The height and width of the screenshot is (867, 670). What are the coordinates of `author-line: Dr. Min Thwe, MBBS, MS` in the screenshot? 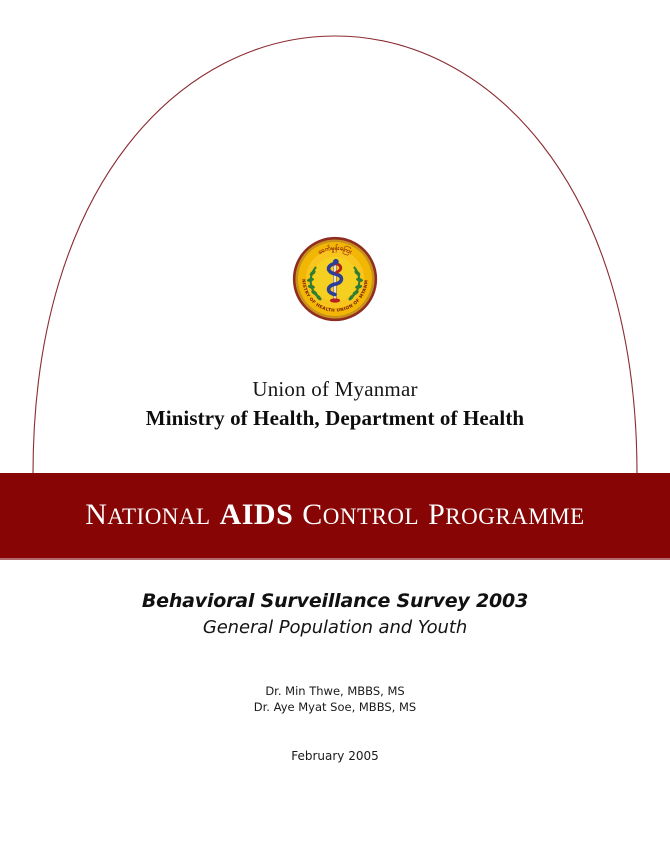 It's located at (335, 691).